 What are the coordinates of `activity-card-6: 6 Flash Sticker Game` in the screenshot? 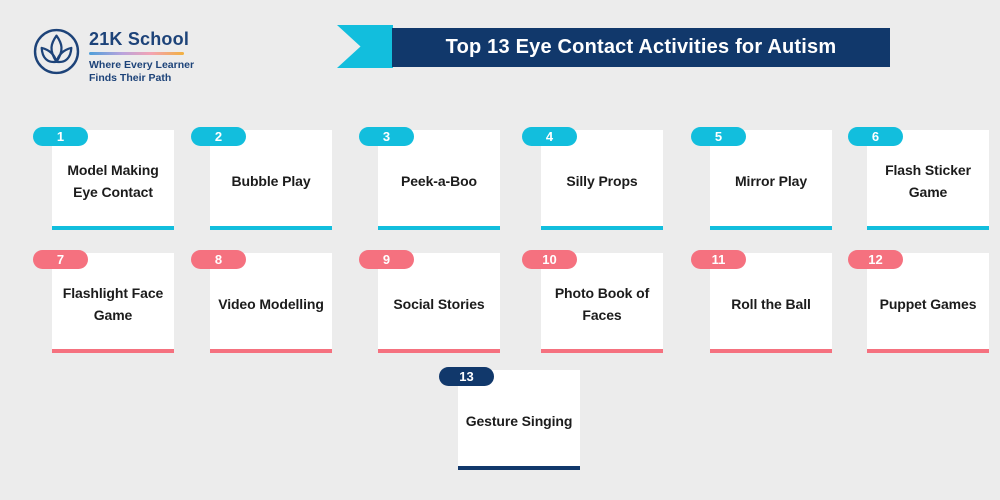 It's located at (918, 178).